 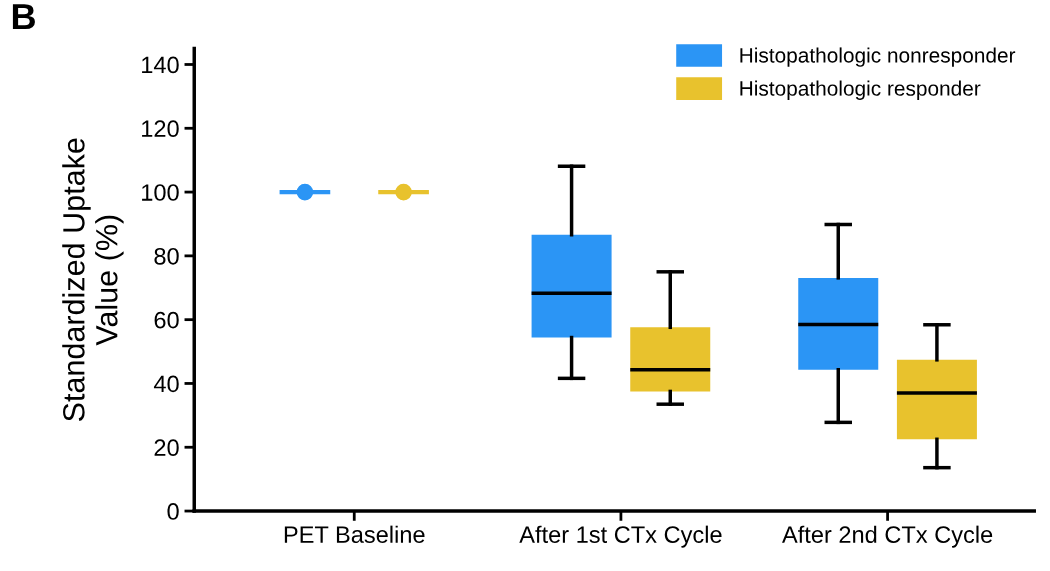 What do you see at coordinates (160, 65) in the screenshot?
I see `y-tick-label: 140` at bounding box center [160, 65].